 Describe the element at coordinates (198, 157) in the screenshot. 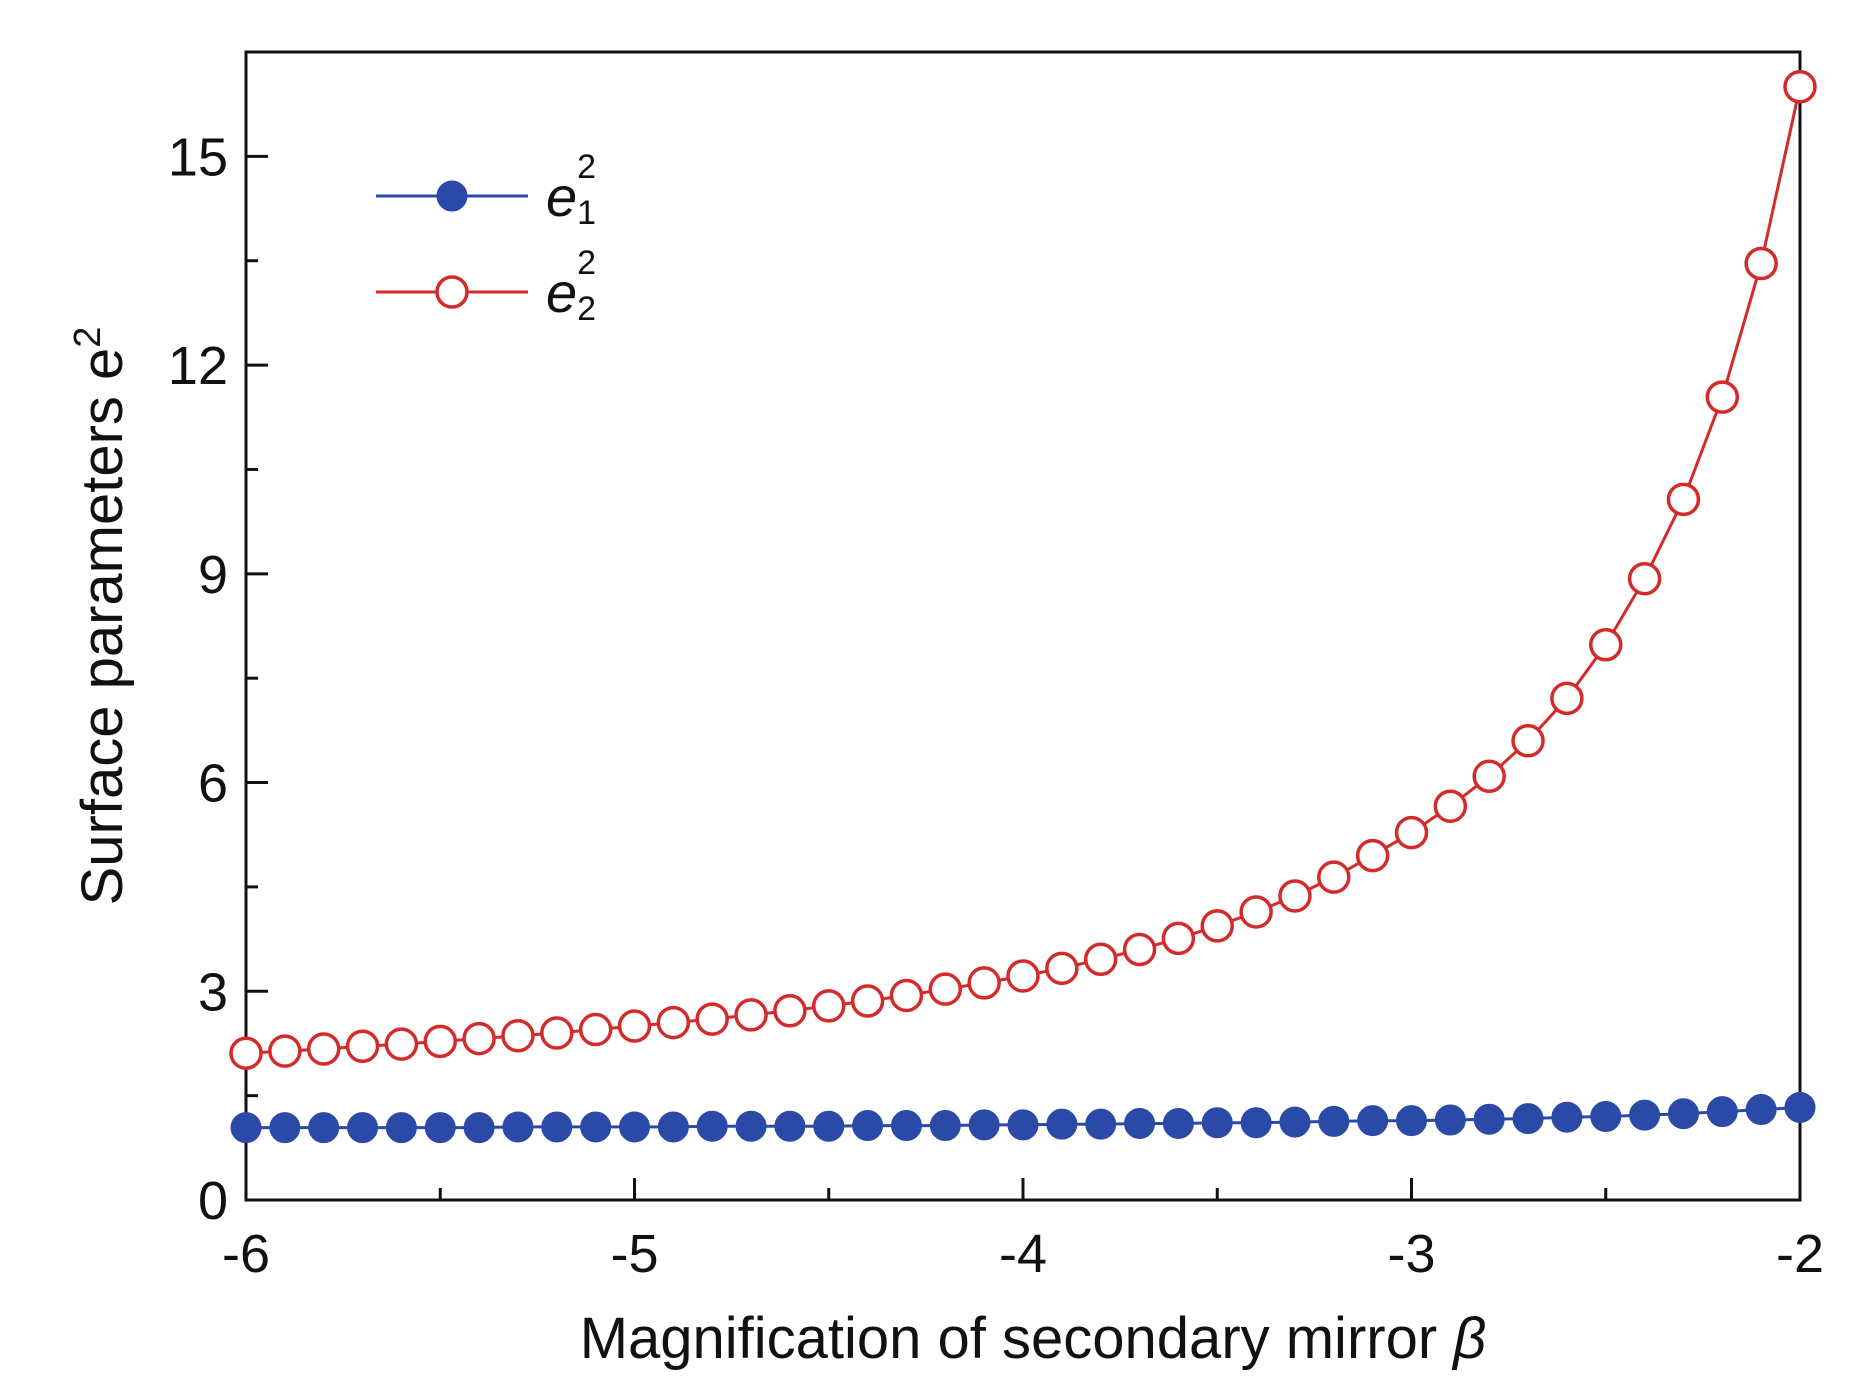

I see `y-tick-label: 15` at that location.